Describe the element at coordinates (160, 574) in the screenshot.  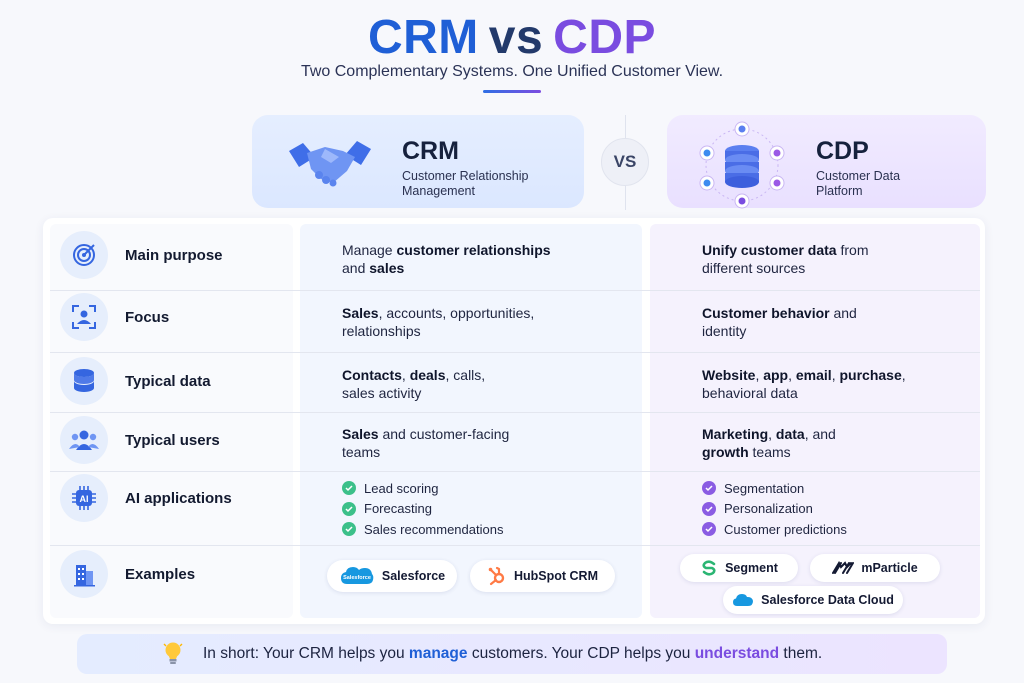
I see `row-label-text: Examples` at that location.